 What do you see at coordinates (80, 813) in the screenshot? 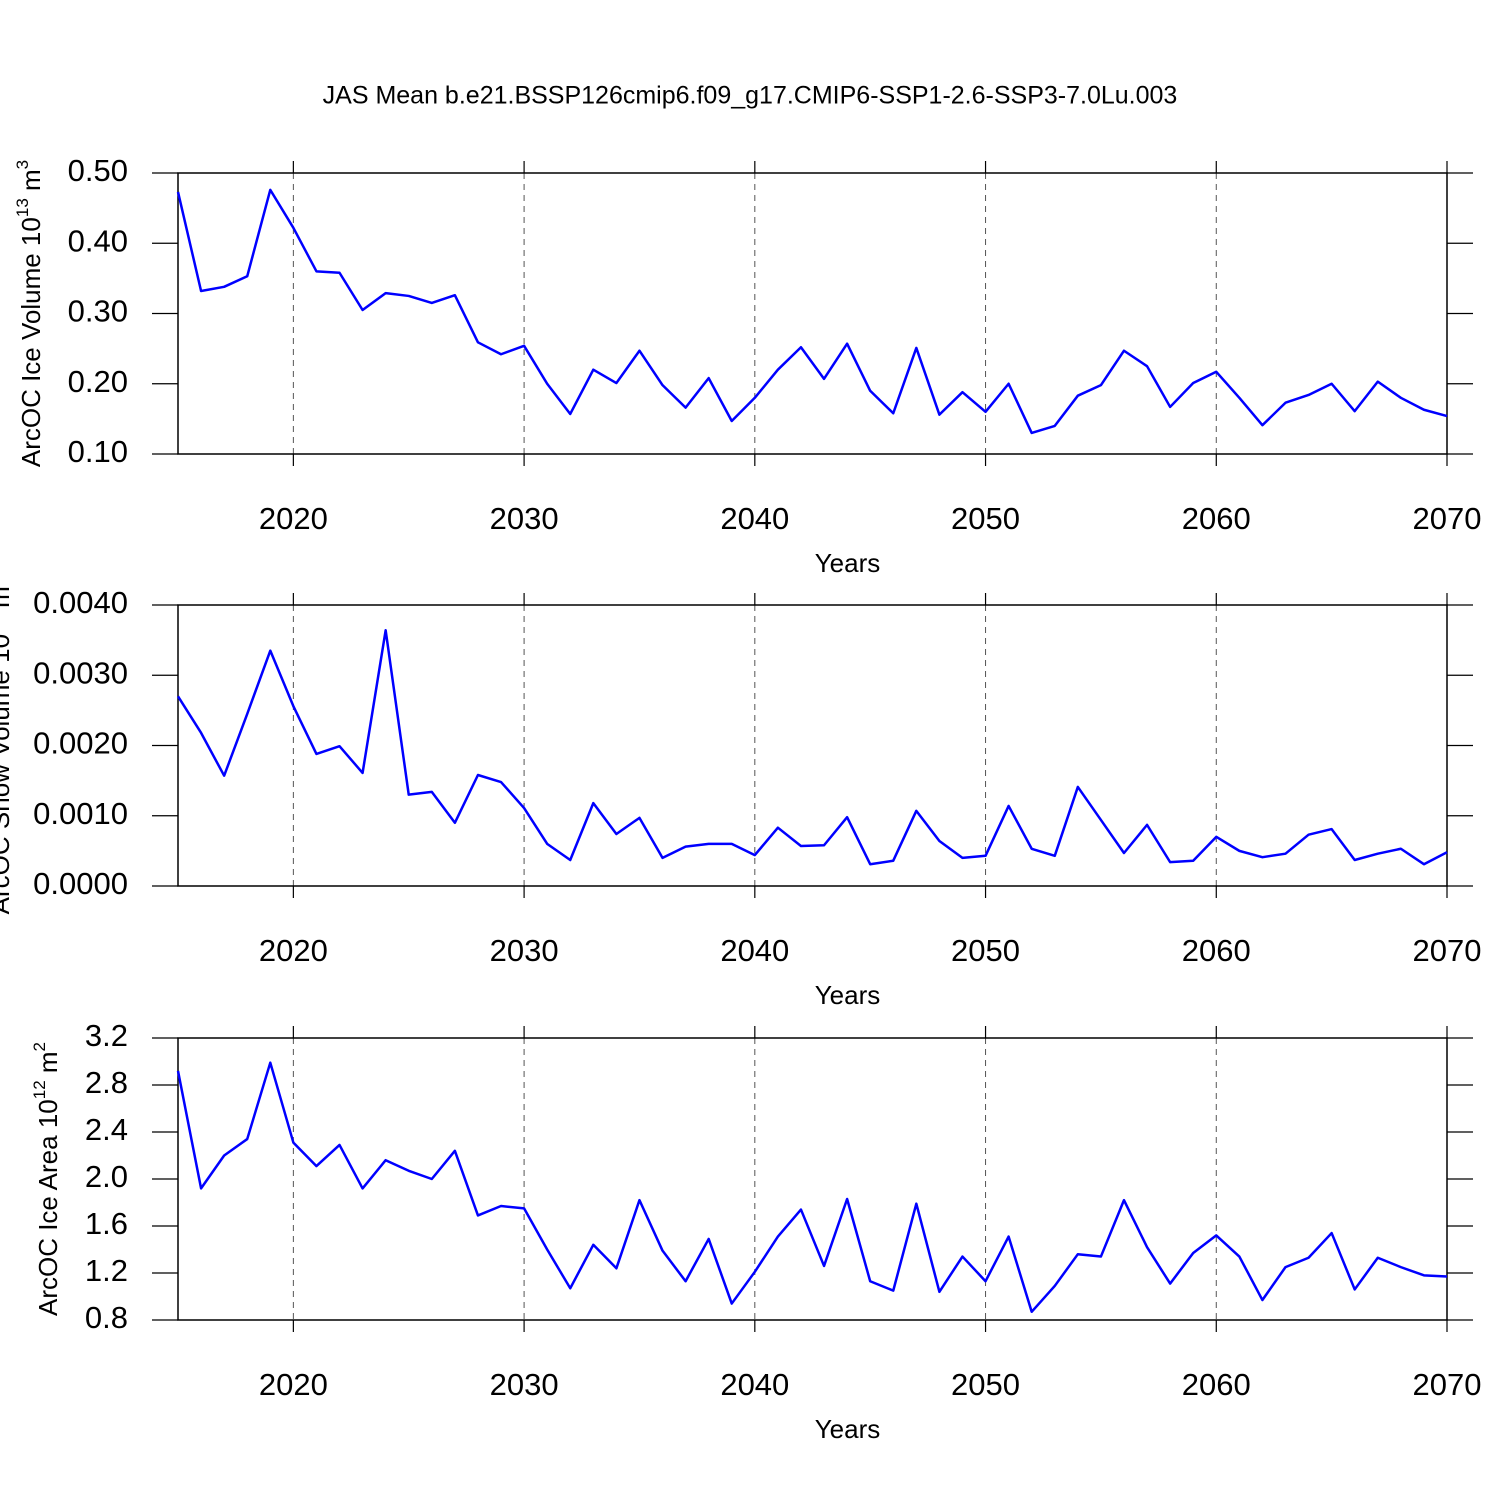
I see `y-tick-label: 0.0010` at bounding box center [80, 813].